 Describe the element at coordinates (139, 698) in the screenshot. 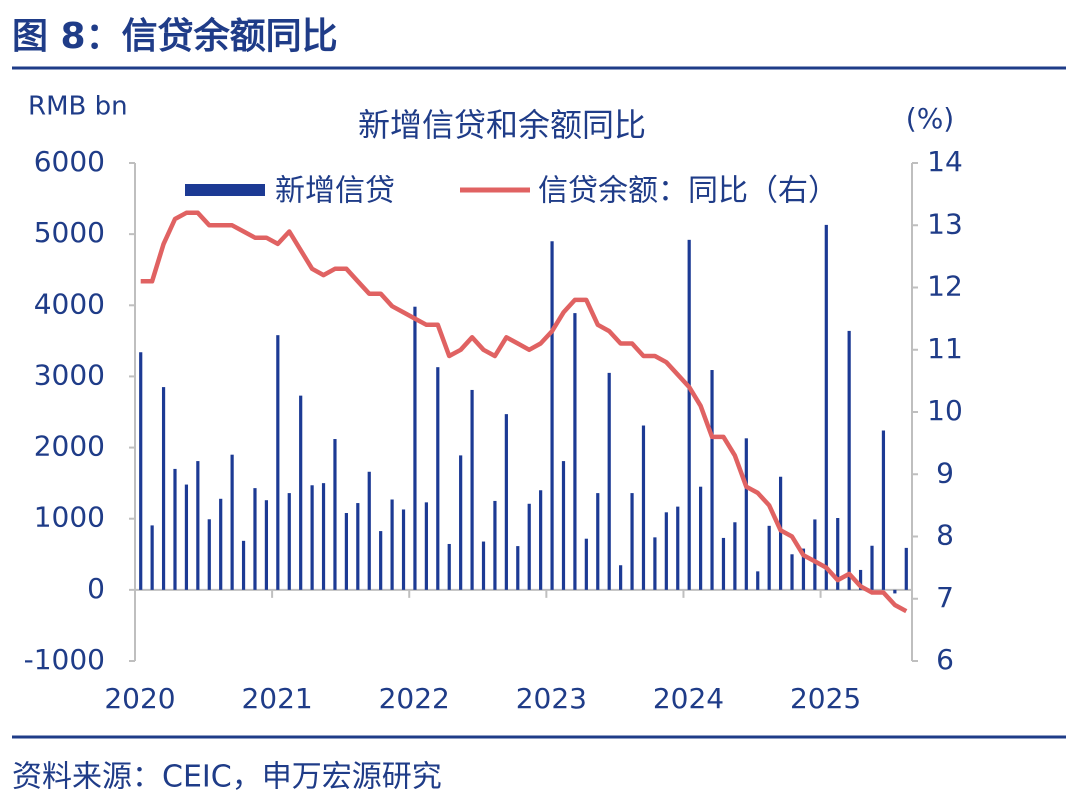

I see `x-tick-label: 2020` at that location.